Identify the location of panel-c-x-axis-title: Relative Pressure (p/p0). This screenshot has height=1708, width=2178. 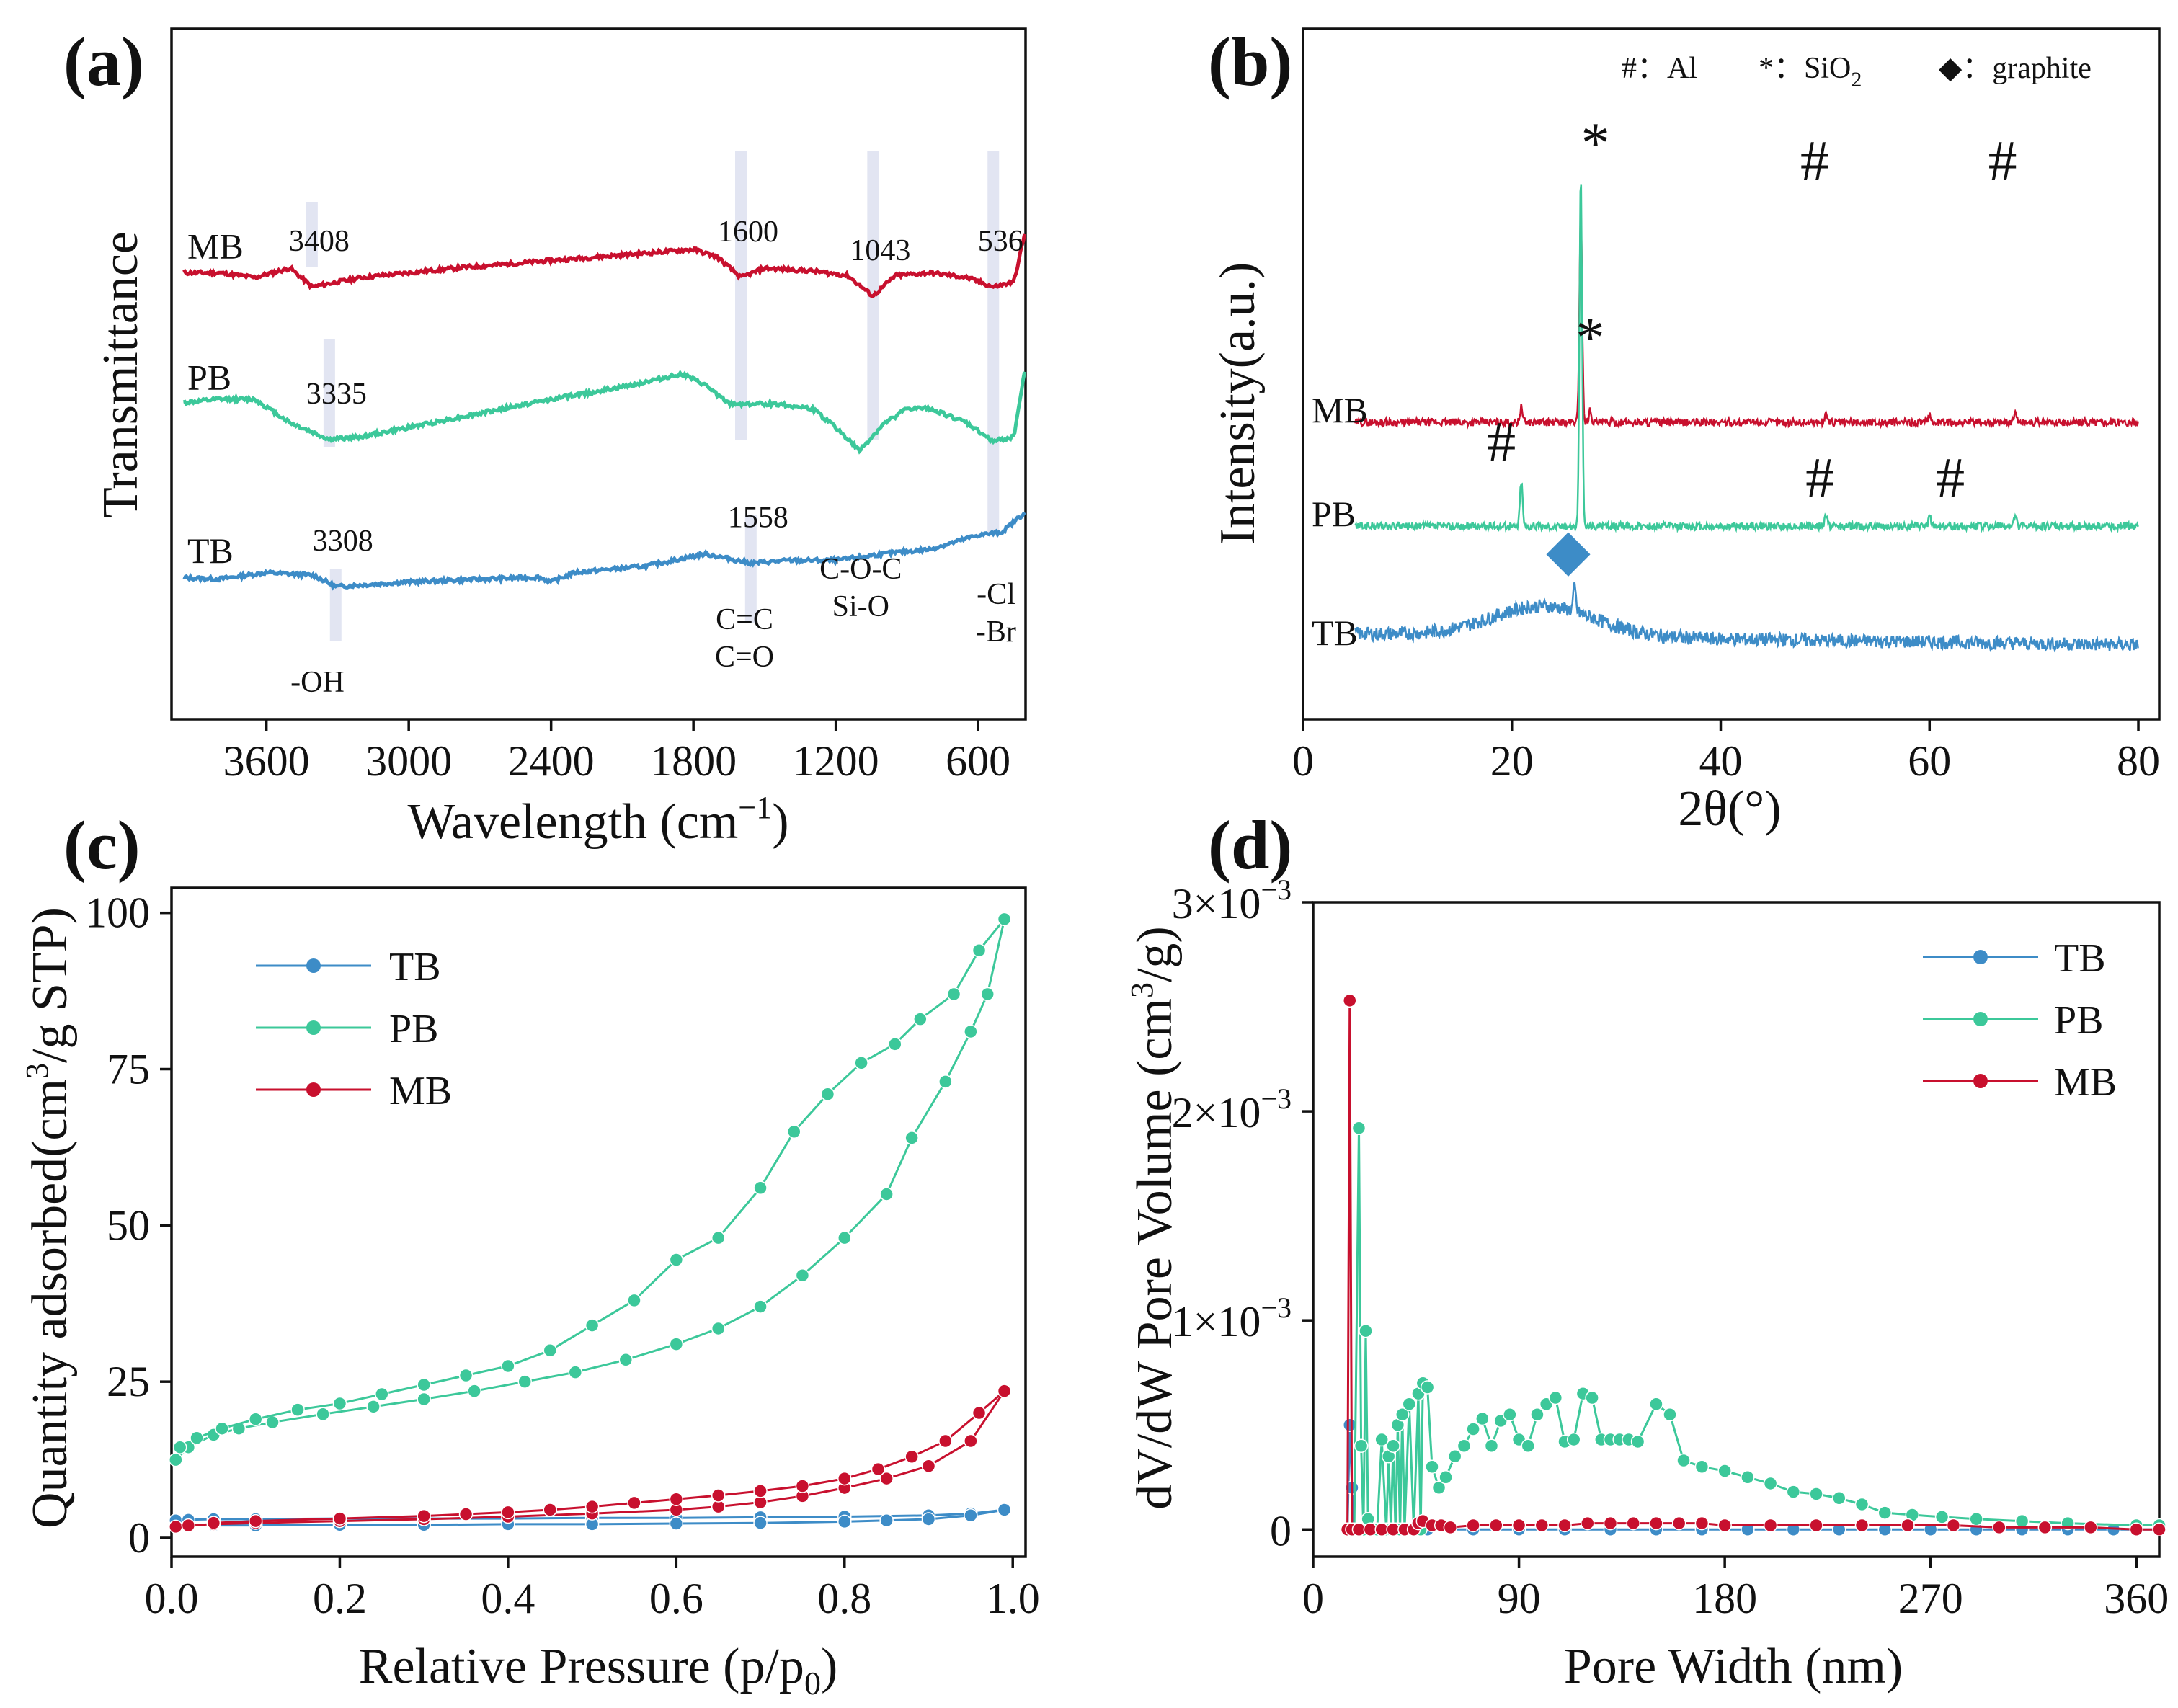
(598, 1671).